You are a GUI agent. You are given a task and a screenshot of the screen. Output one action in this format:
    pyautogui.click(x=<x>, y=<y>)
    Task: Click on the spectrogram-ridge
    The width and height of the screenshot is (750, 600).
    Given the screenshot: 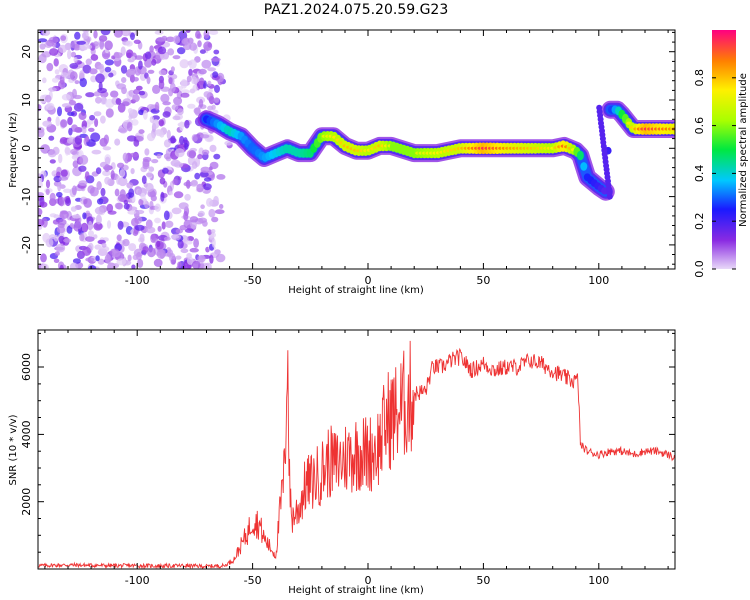 What is the action you would take?
    pyautogui.click(x=436, y=150)
    